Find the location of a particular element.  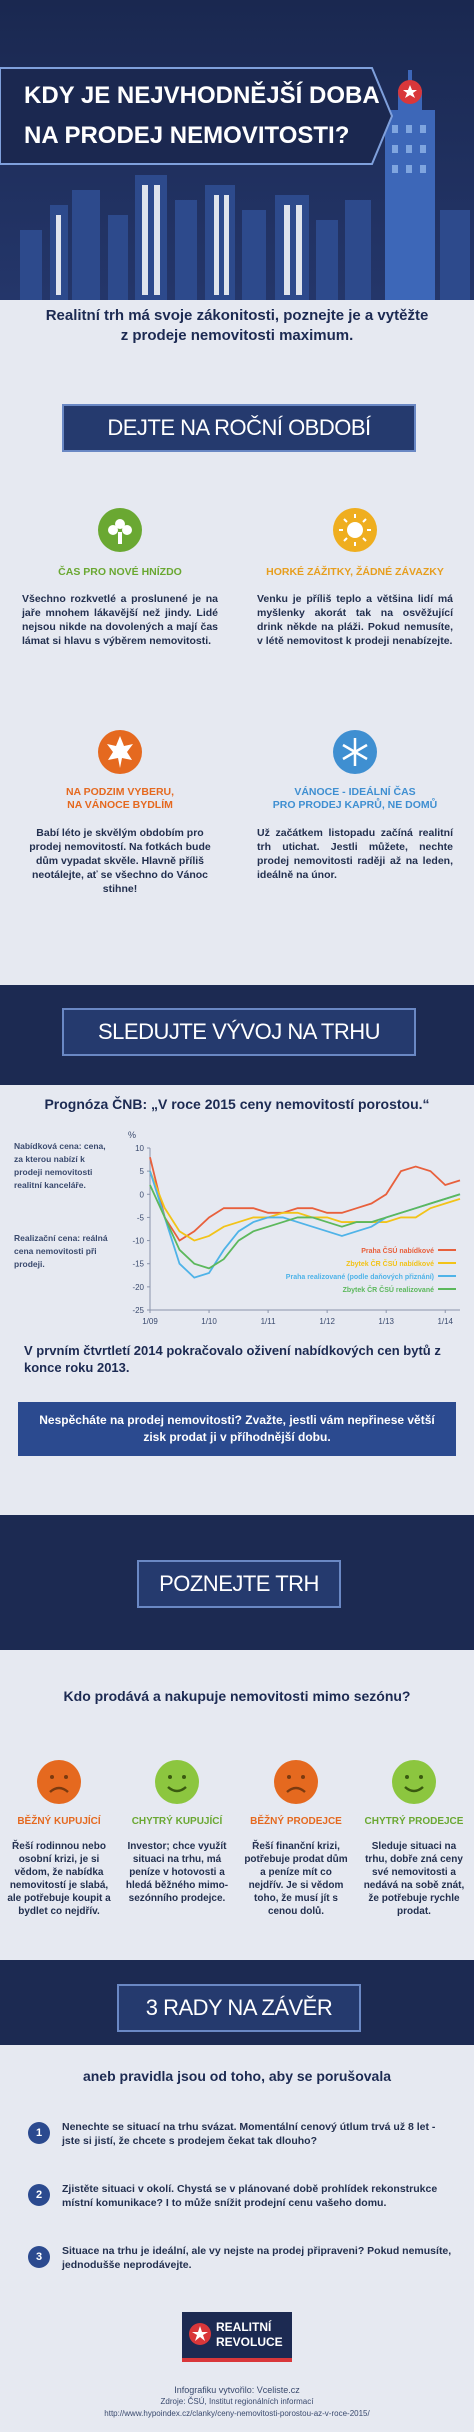

legend-label: Zbytek ČR ČSÚ realizované is located at coordinates (389, 1289).